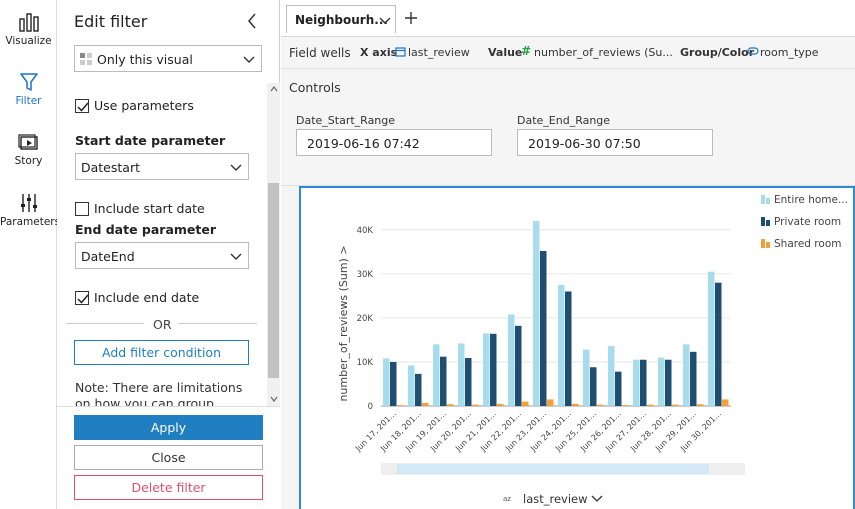 The width and height of the screenshot is (855, 509). I want to click on legend-label: Shared room, so click(807, 244).